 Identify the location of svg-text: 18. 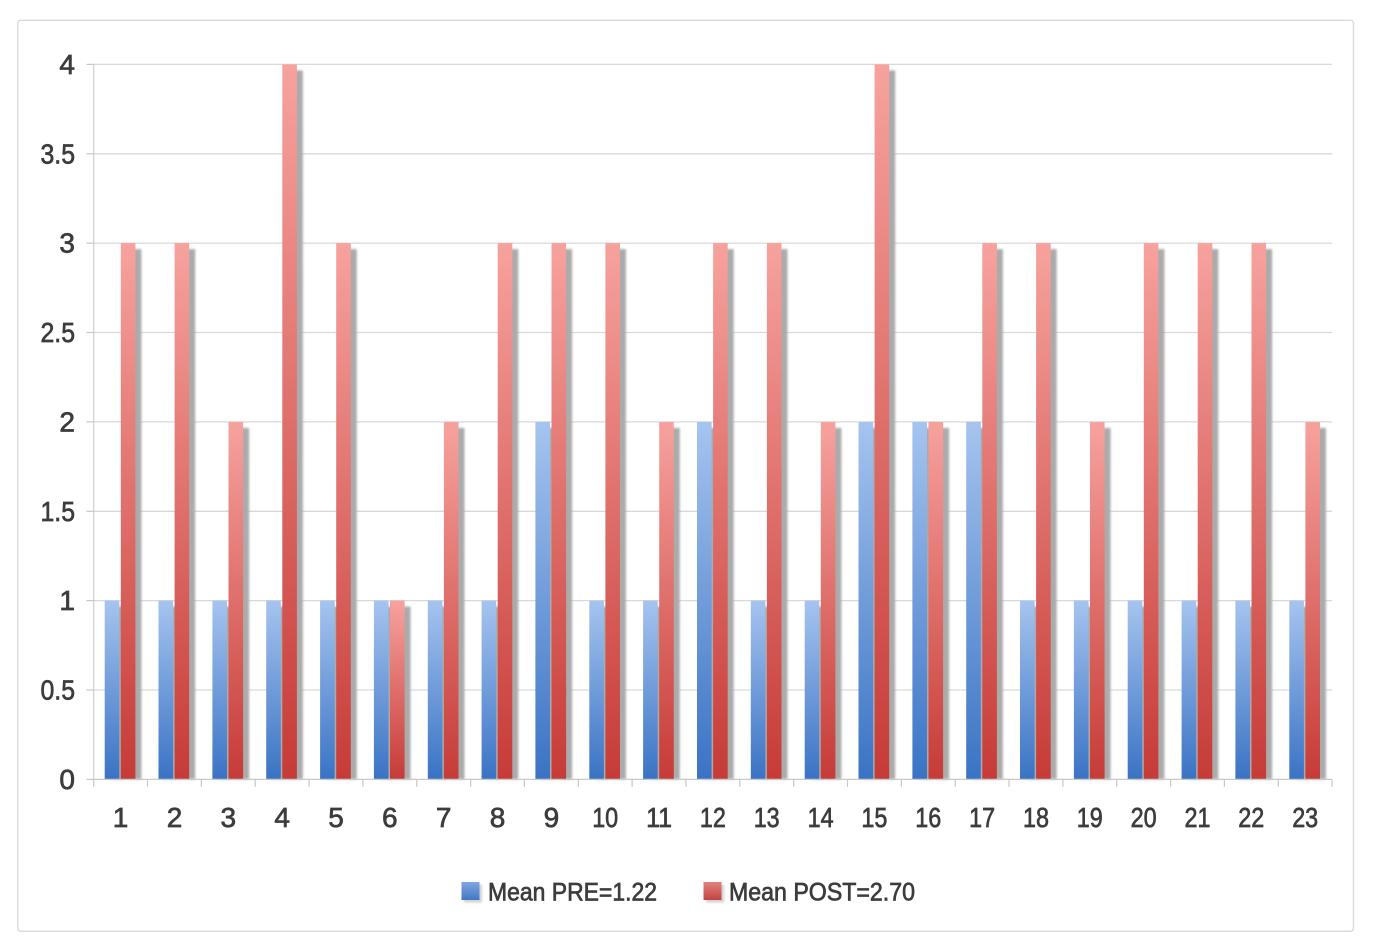
(1036, 817).